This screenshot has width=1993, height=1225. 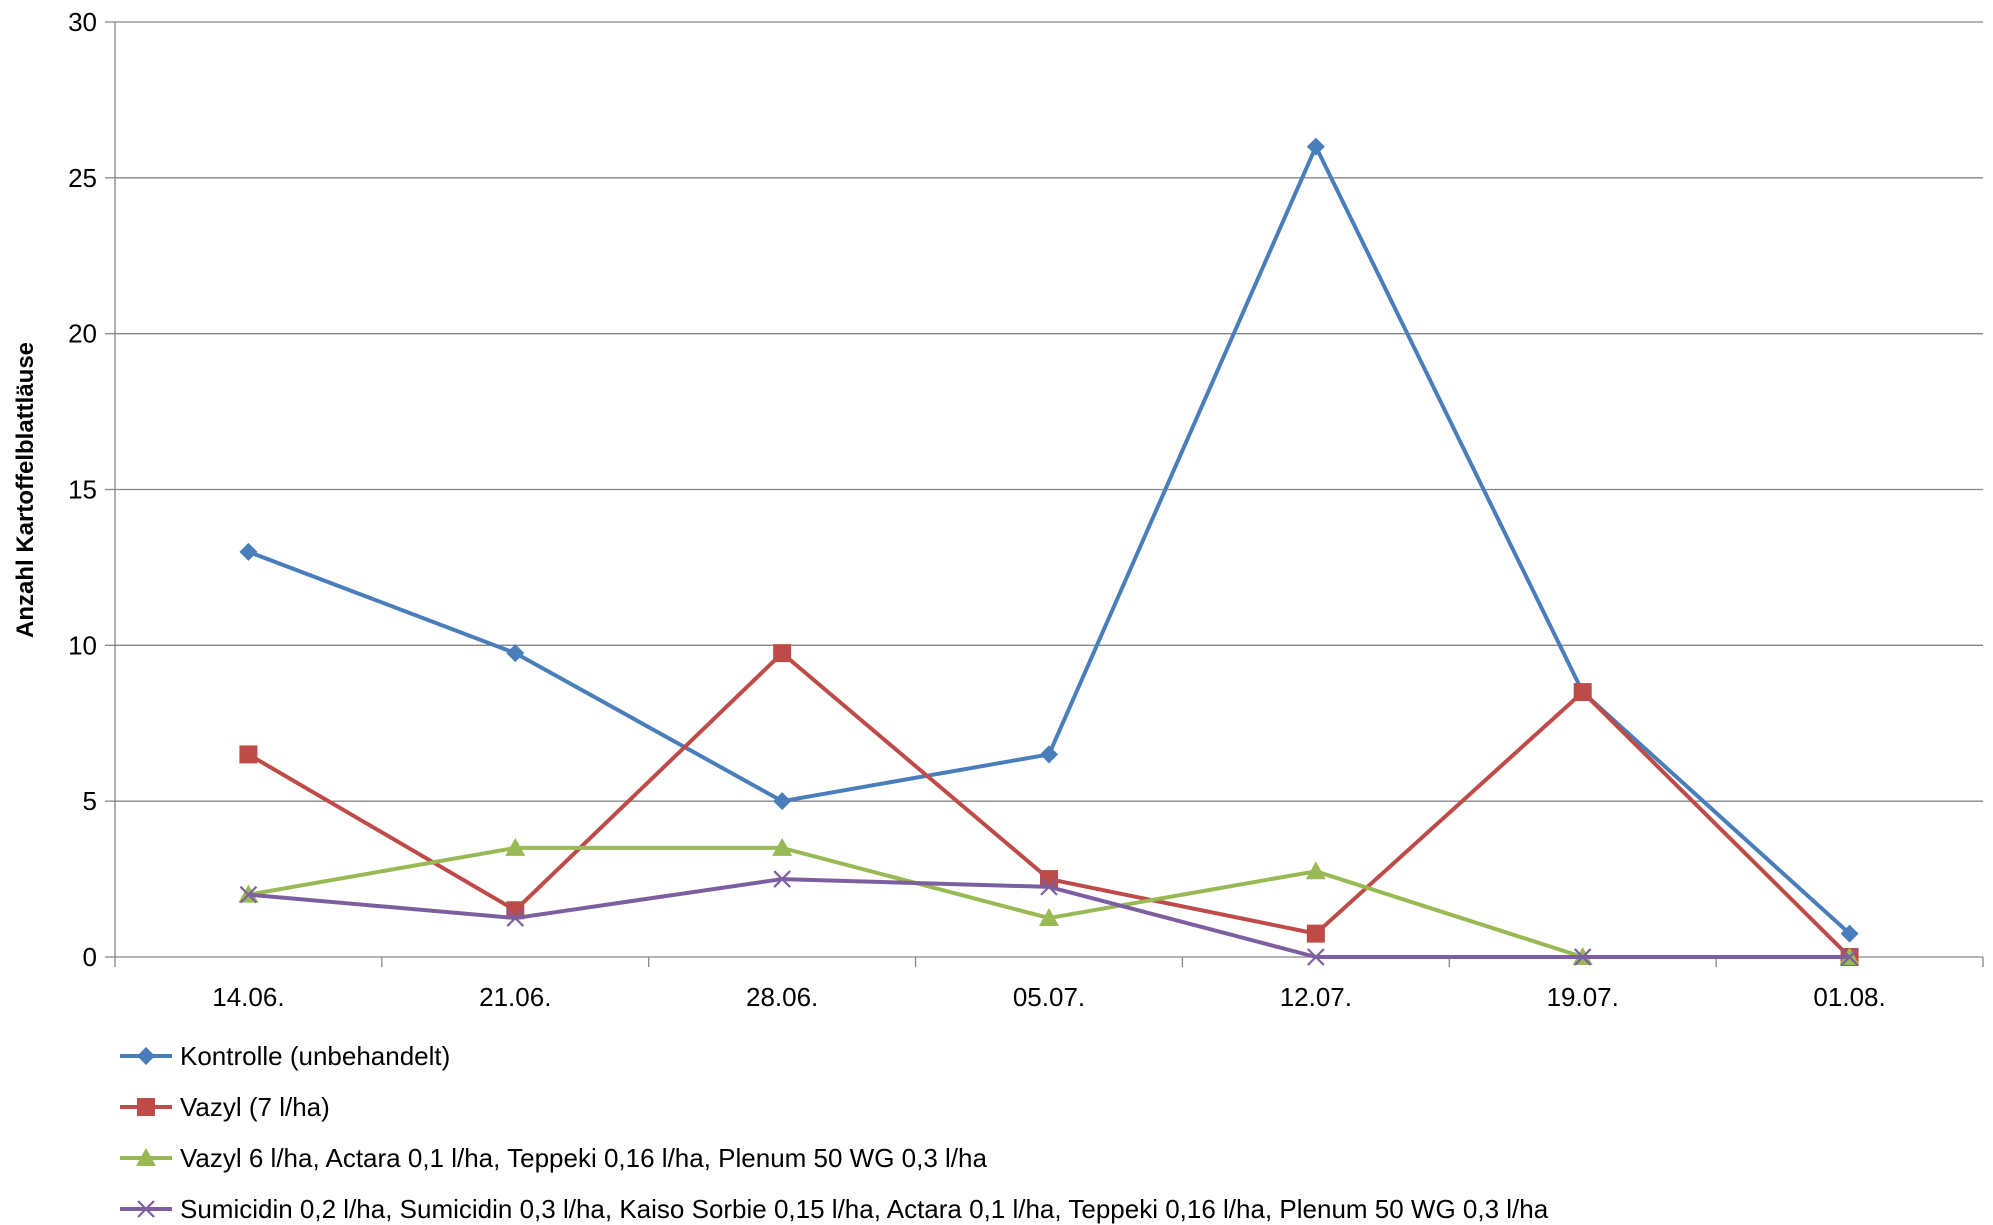 What do you see at coordinates (82, 178) in the screenshot?
I see `y-tick-label: 25` at bounding box center [82, 178].